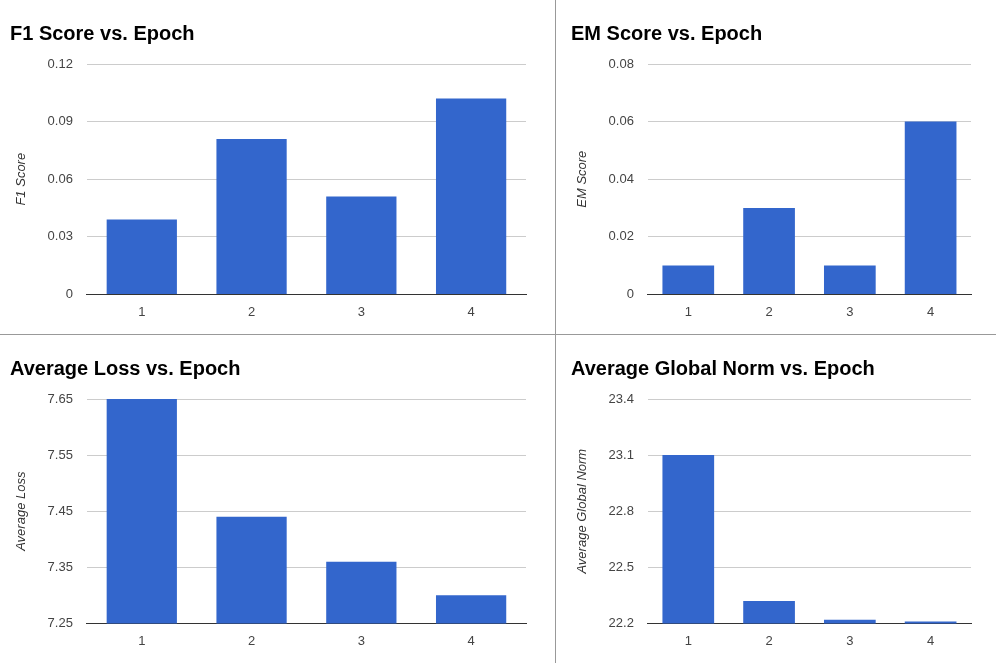 This screenshot has height=664, width=1002. I want to click on y-tick-label: 7.65, so click(60, 398).